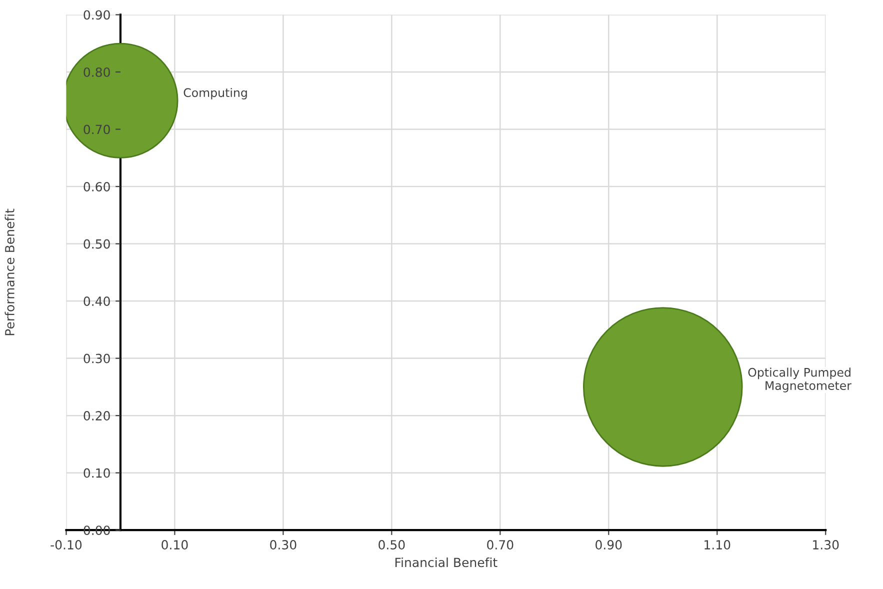  Describe the element at coordinates (97, 244) in the screenshot. I see `y-tick-label: 0.50` at that location.